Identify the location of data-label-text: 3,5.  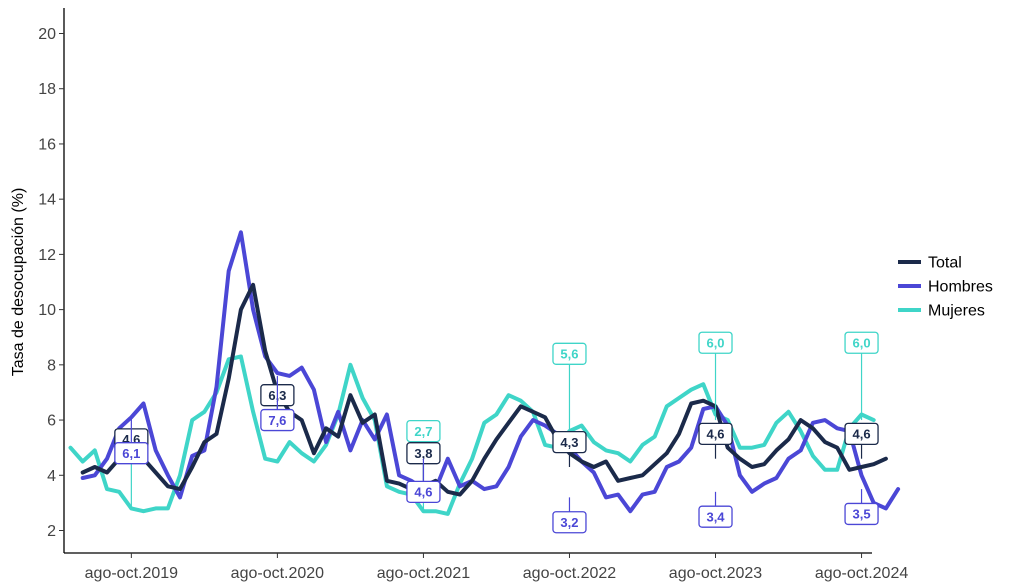
(862, 514).